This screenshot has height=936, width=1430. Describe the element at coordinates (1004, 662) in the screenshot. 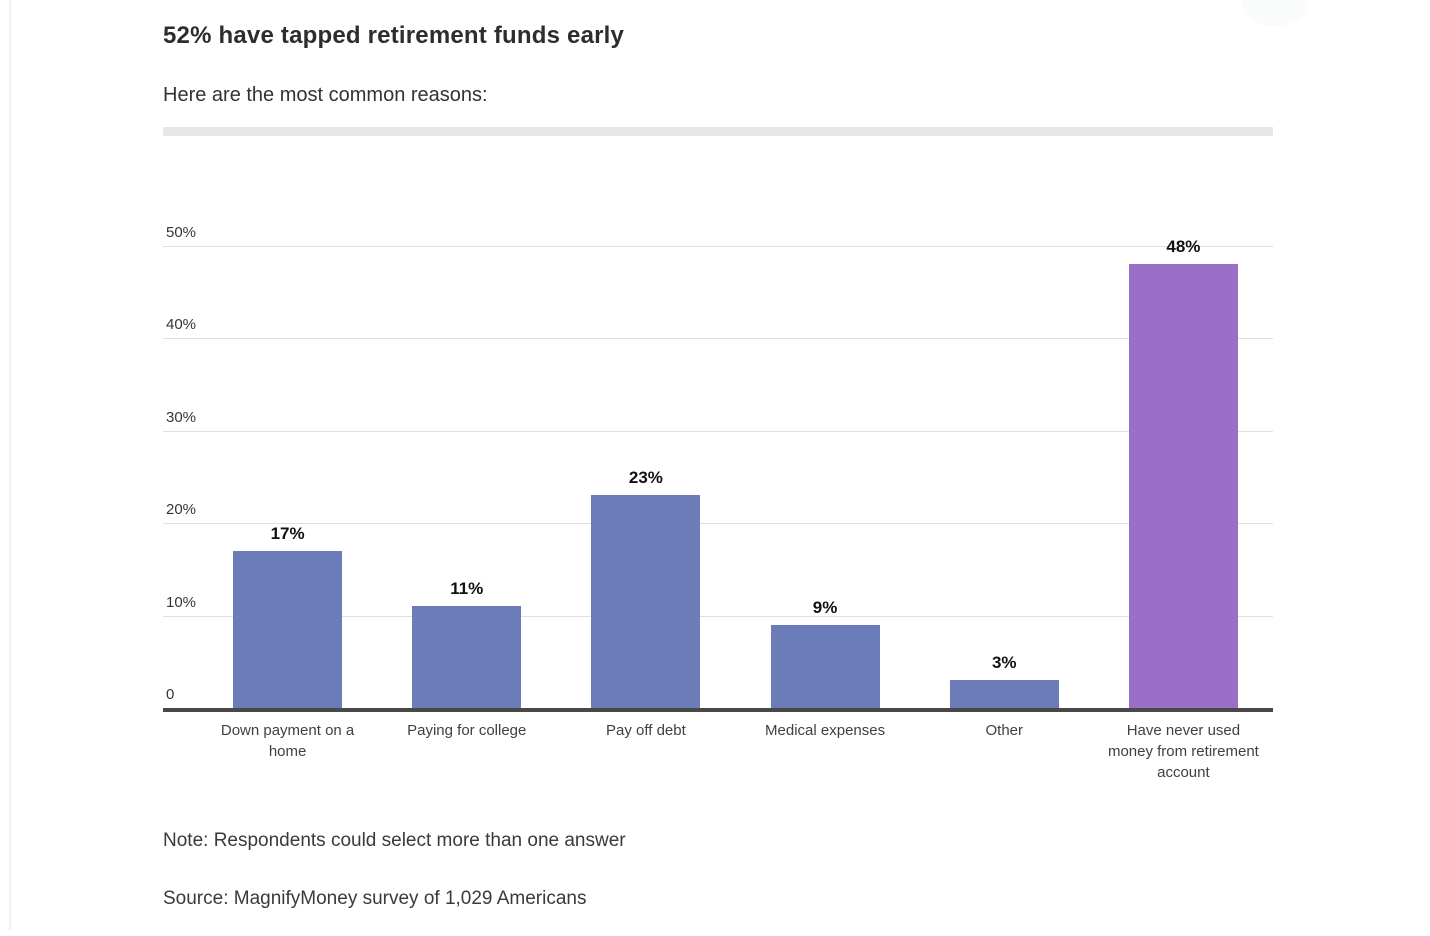

I see `bar-value-label: 3%` at that location.